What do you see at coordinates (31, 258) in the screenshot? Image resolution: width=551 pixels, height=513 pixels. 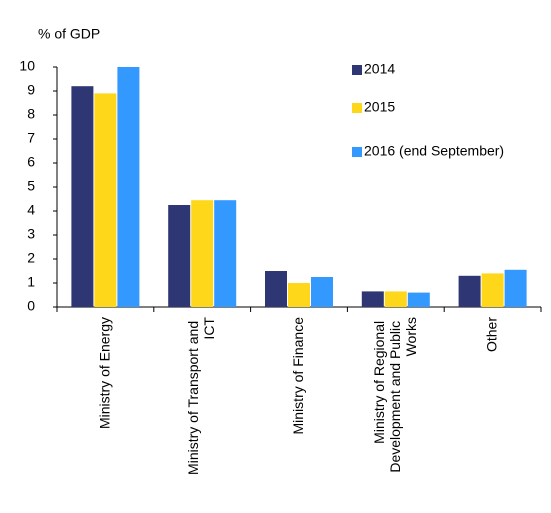 I see `y-tick-label: 2` at bounding box center [31, 258].